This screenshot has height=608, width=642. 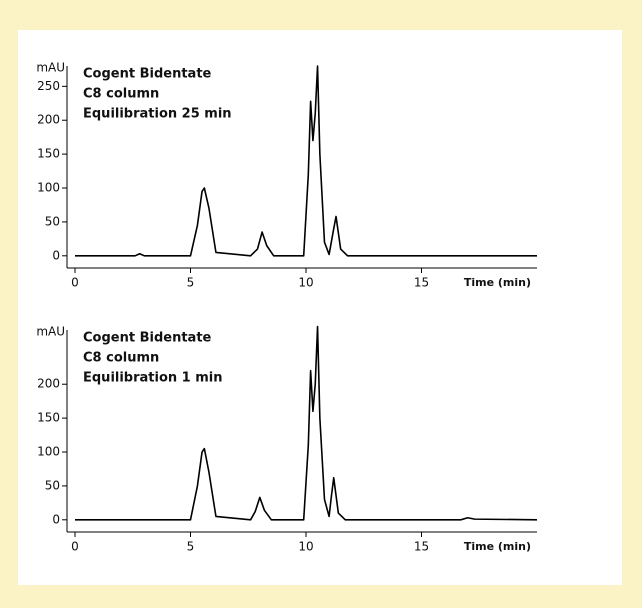 What do you see at coordinates (153, 378) in the screenshot?
I see `annotation: Equilibration 1 min` at bounding box center [153, 378].